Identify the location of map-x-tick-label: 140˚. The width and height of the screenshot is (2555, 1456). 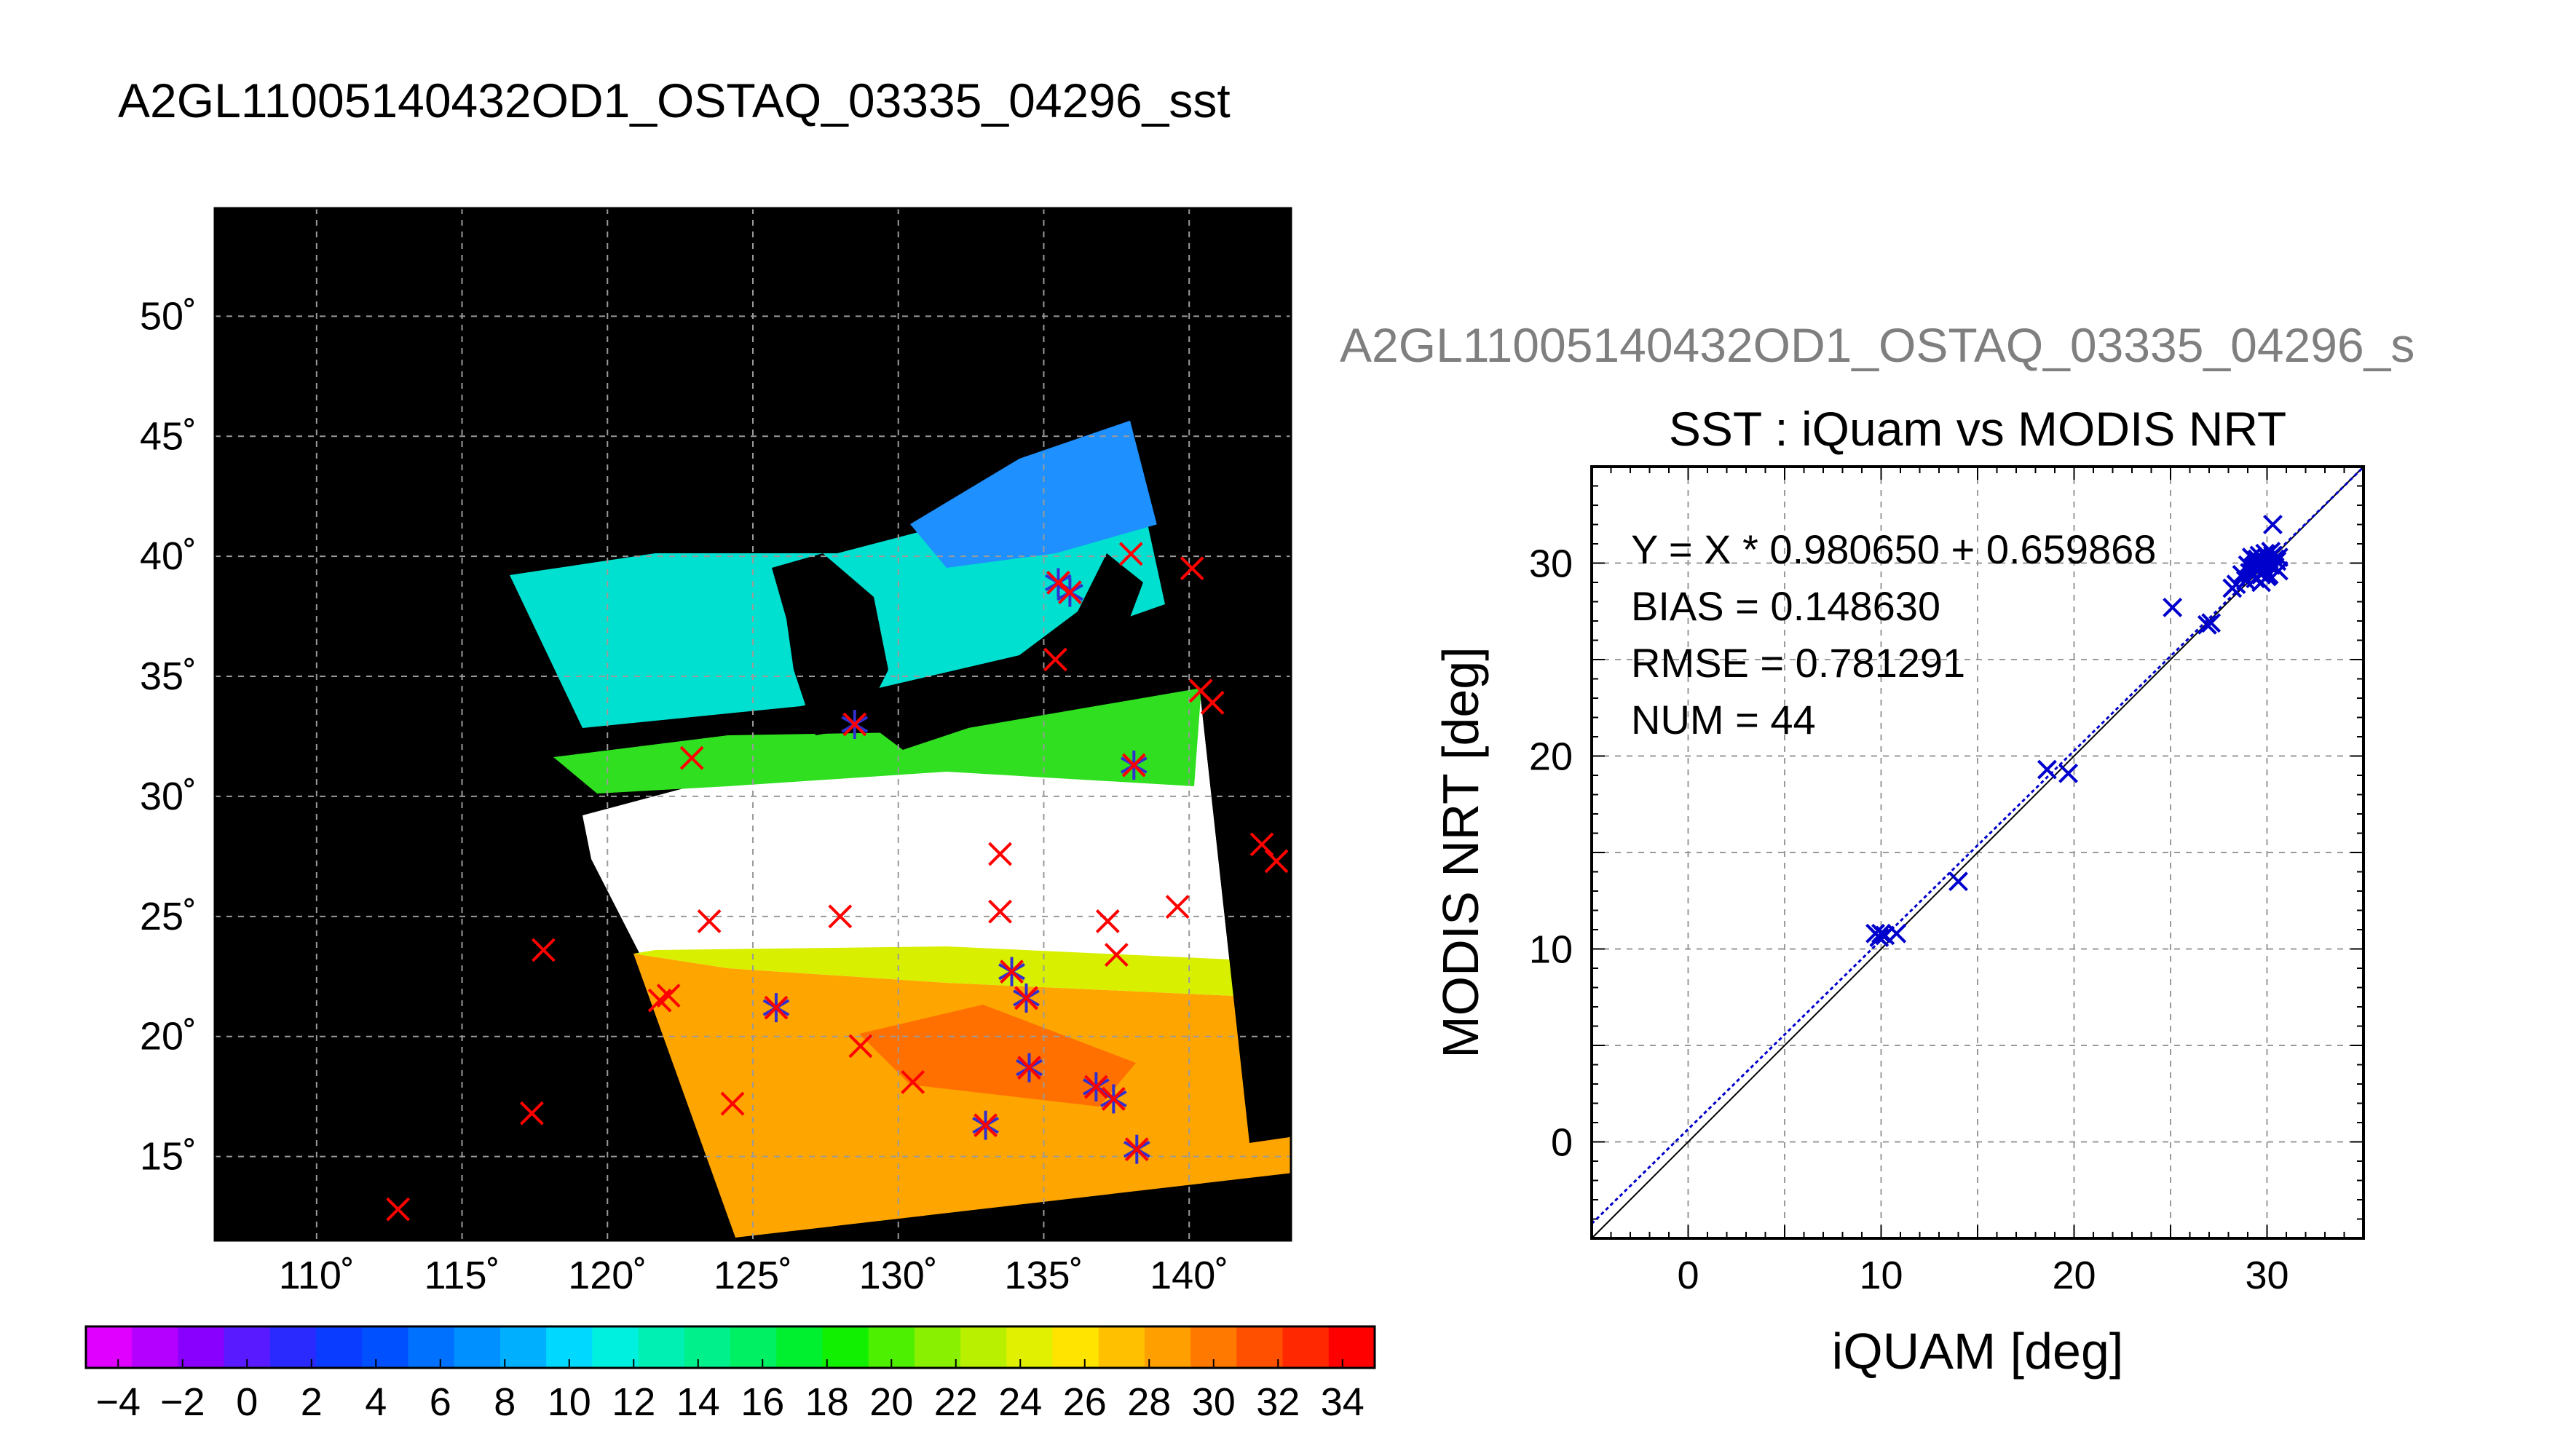
(1189, 1275).